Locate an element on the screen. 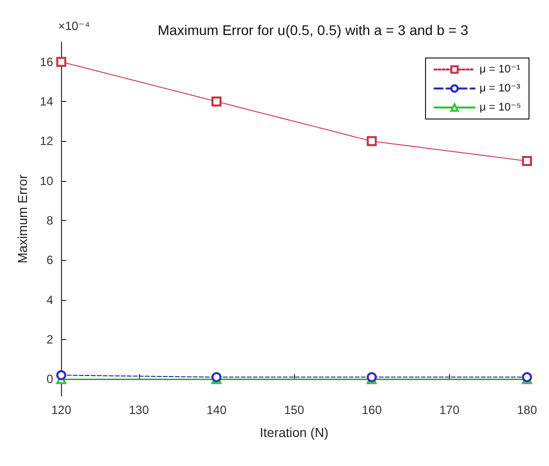 The height and width of the screenshot is (466, 549). x-tick-label: 170 is located at coordinates (449, 410).